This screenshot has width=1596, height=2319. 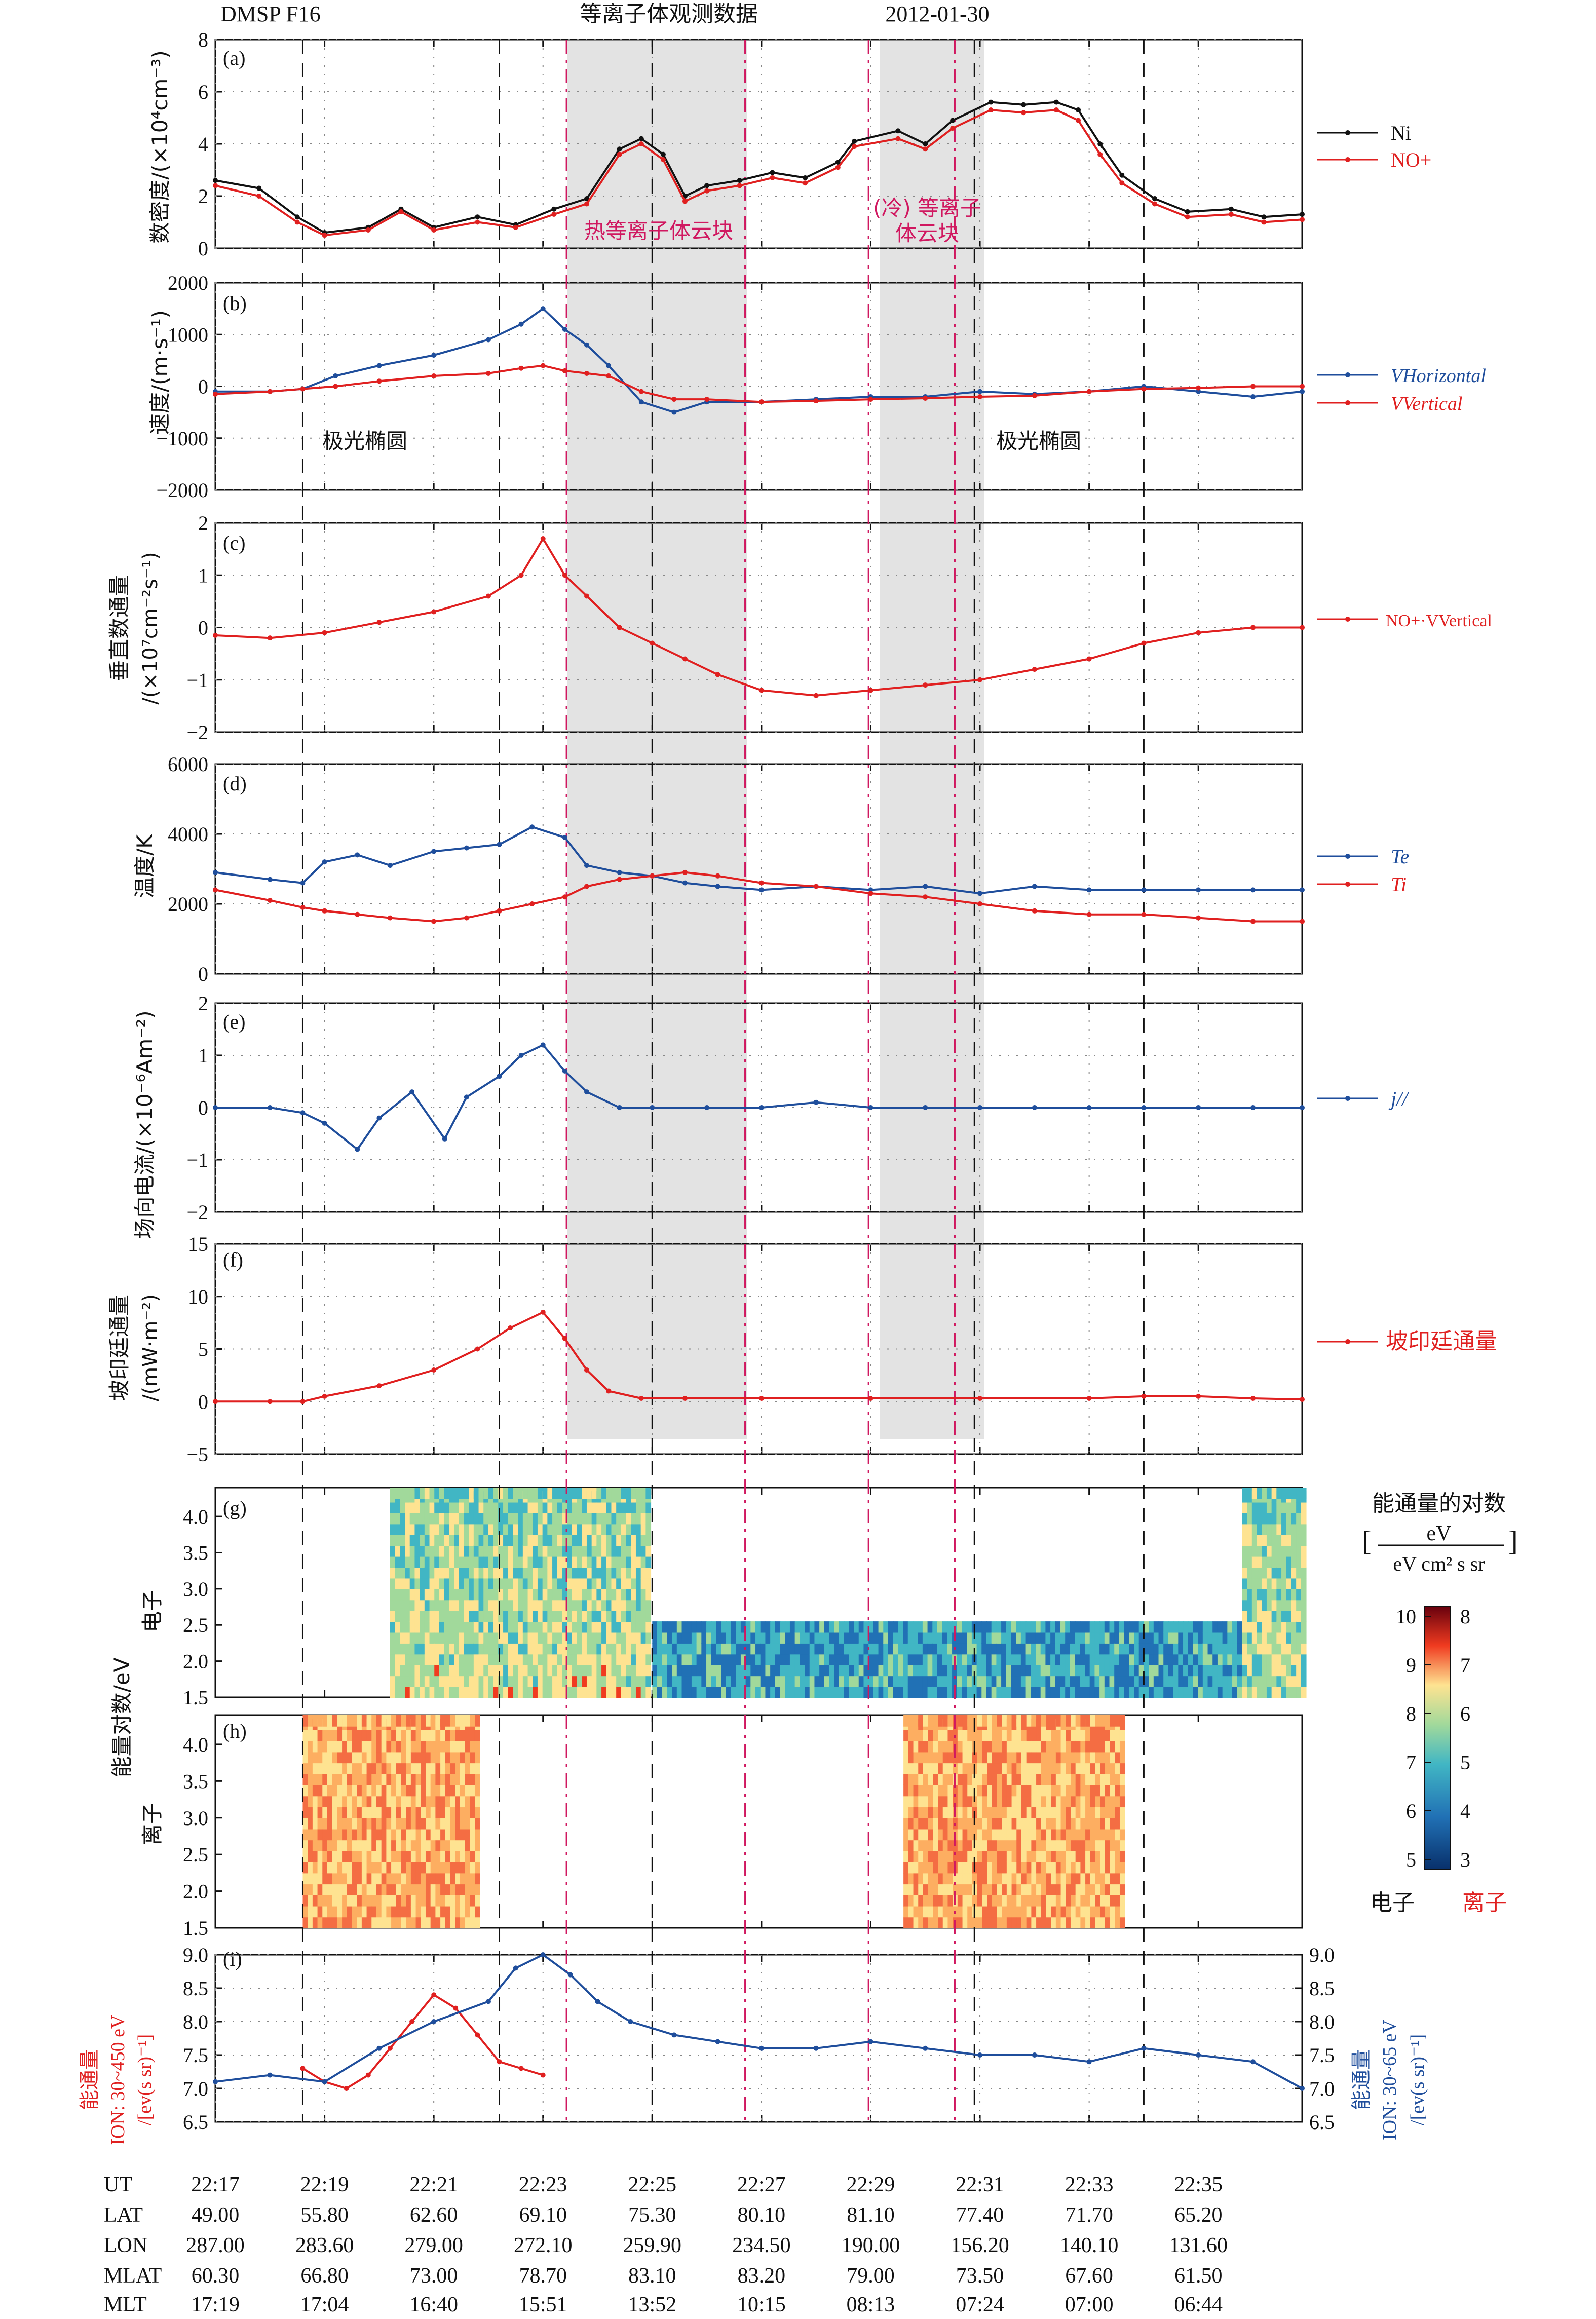 What do you see at coordinates (188, 835) in the screenshot?
I see `panel-d-ytick-label: 4000` at bounding box center [188, 835].